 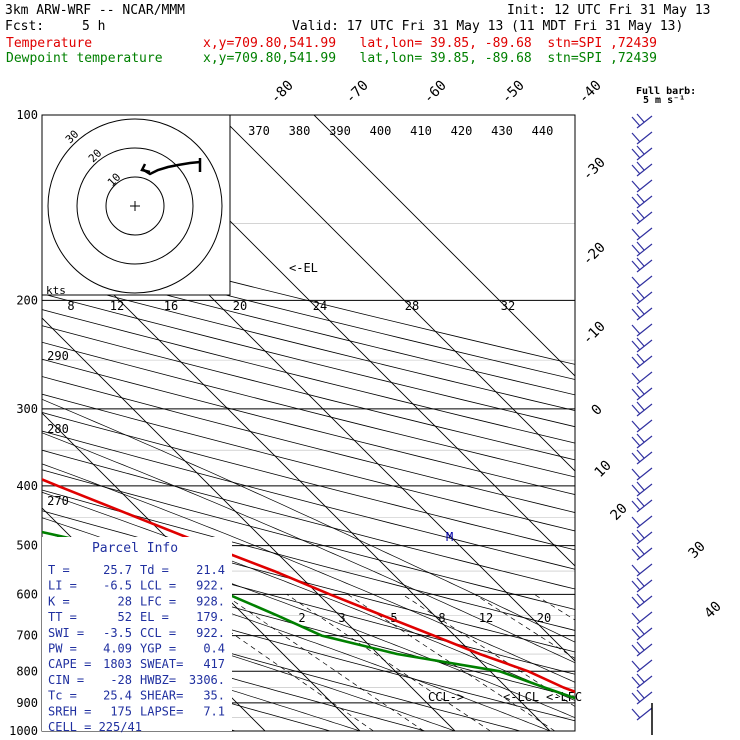 I want to click on parcel-field-label: YGP =, so click(x=158, y=649).